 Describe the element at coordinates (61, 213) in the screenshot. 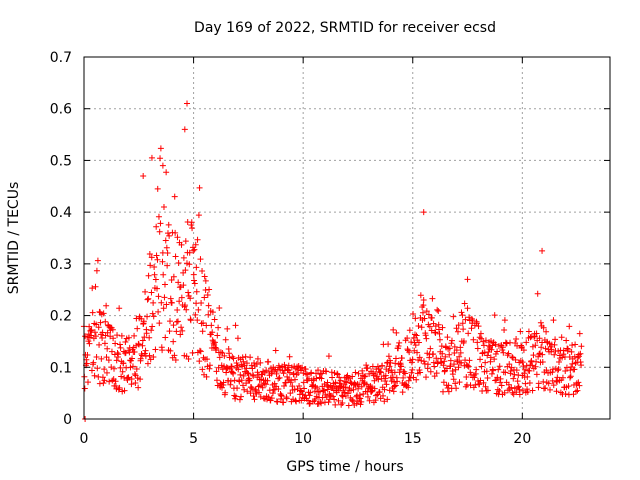

I see `y-tick-label: 0.4` at that location.